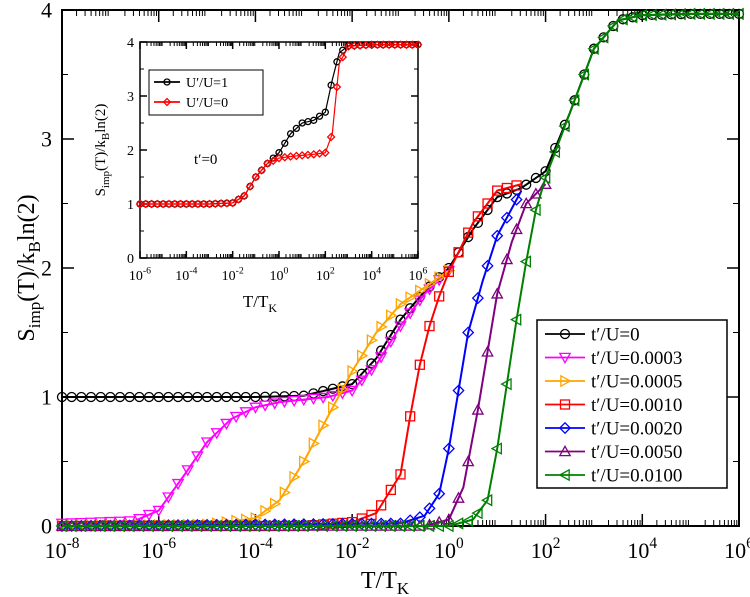 The height and width of the screenshot is (597, 750). I want to click on x-tick-label: 10⁻⁶, so click(140, 275).